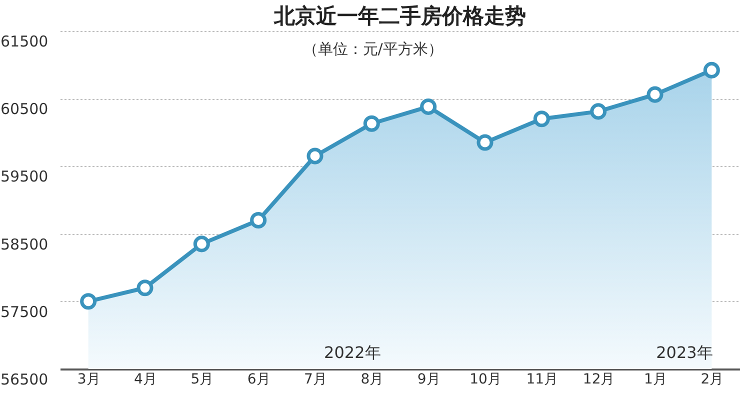 This screenshot has height=393, width=740. Describe the element at coordinates (352, 352) in the screenshot. I see `annotation: 2022年` at that location.